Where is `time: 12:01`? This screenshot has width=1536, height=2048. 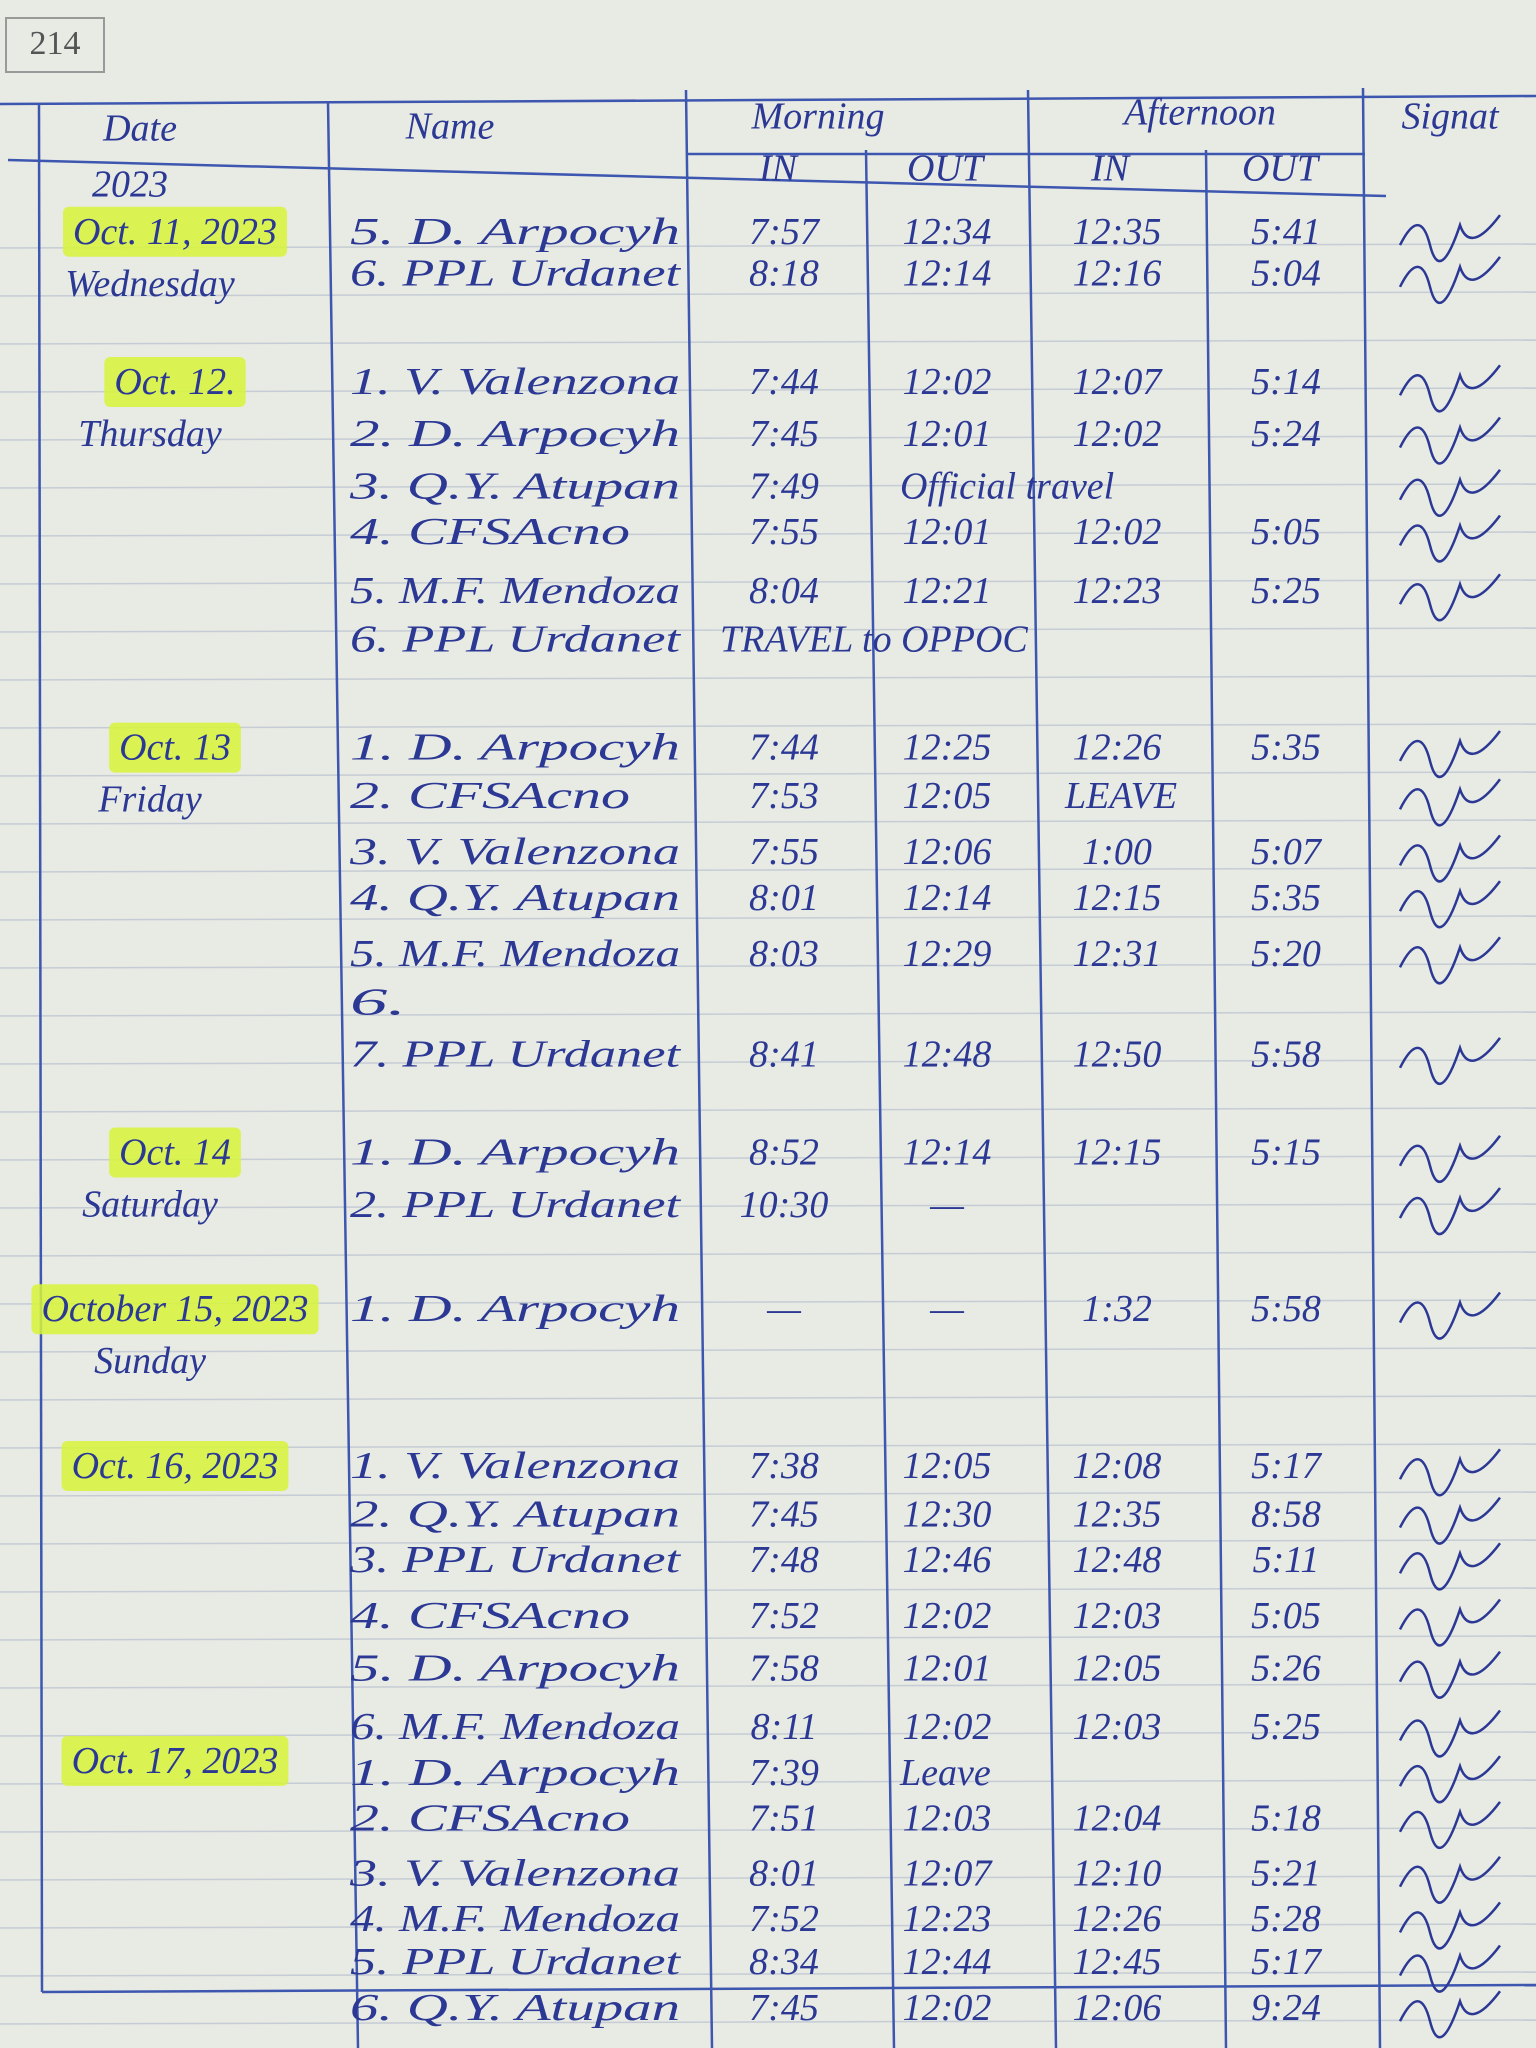 time: 12:01 is located at coordinates (947, 532).